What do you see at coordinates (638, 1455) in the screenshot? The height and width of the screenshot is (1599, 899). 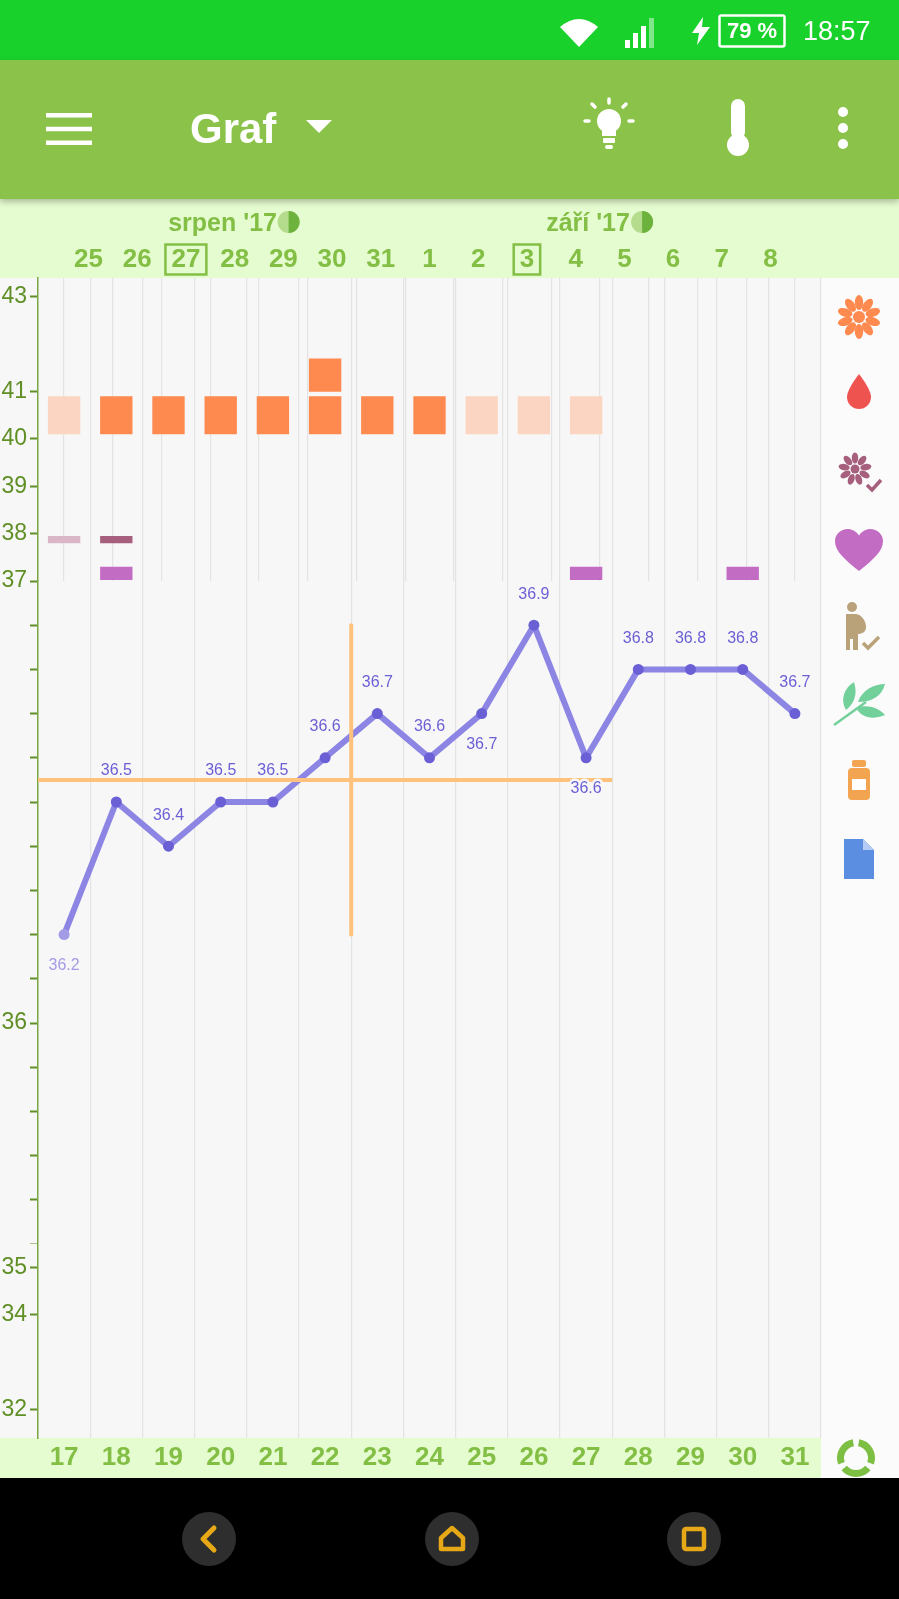 I see `x-tick-label: 28` at bounding box center [638, 1455].